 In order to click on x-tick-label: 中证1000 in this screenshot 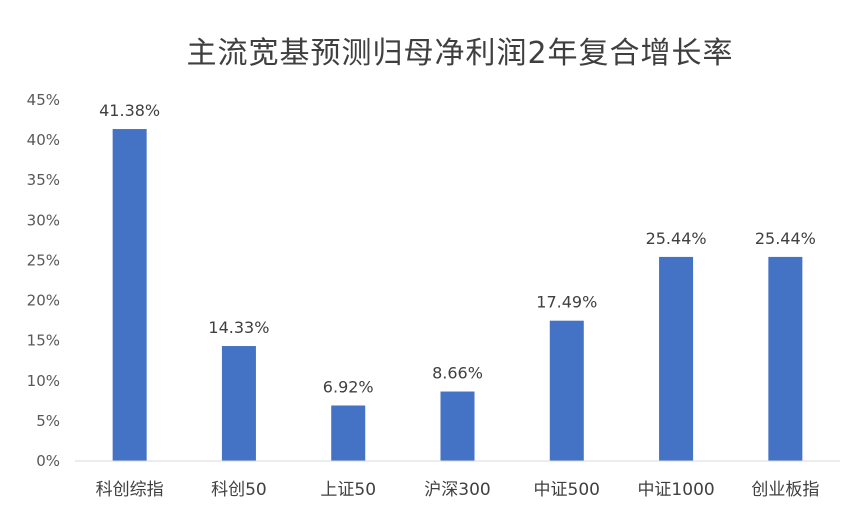, I will do `click(675, 490)`.